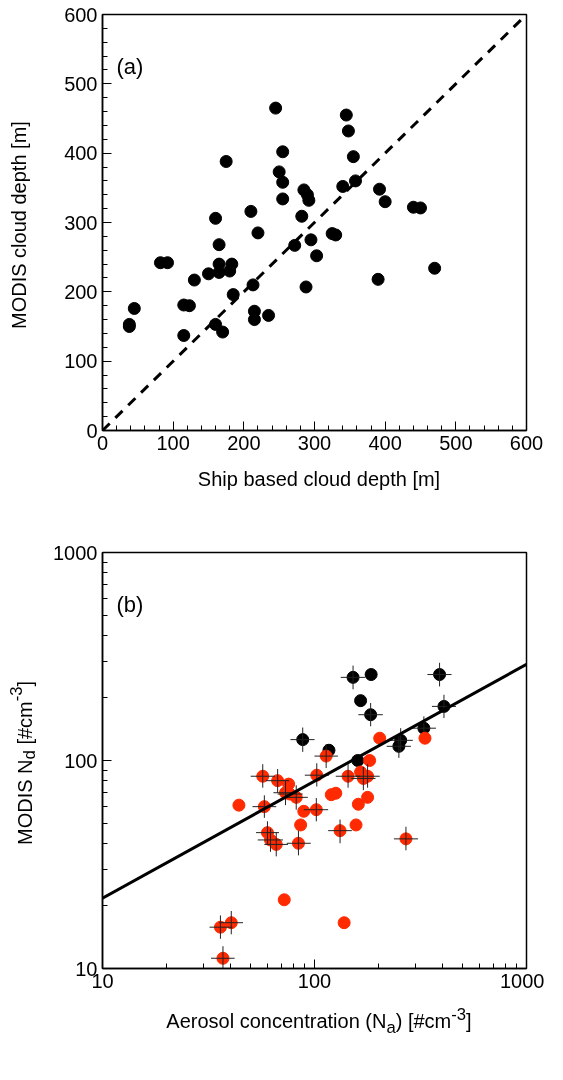 The height and width of the screenshot is (1080, 563). Describe the element at coordinates (314, 442) in the screenshot. I see `x-tick-label: 300` at that location.